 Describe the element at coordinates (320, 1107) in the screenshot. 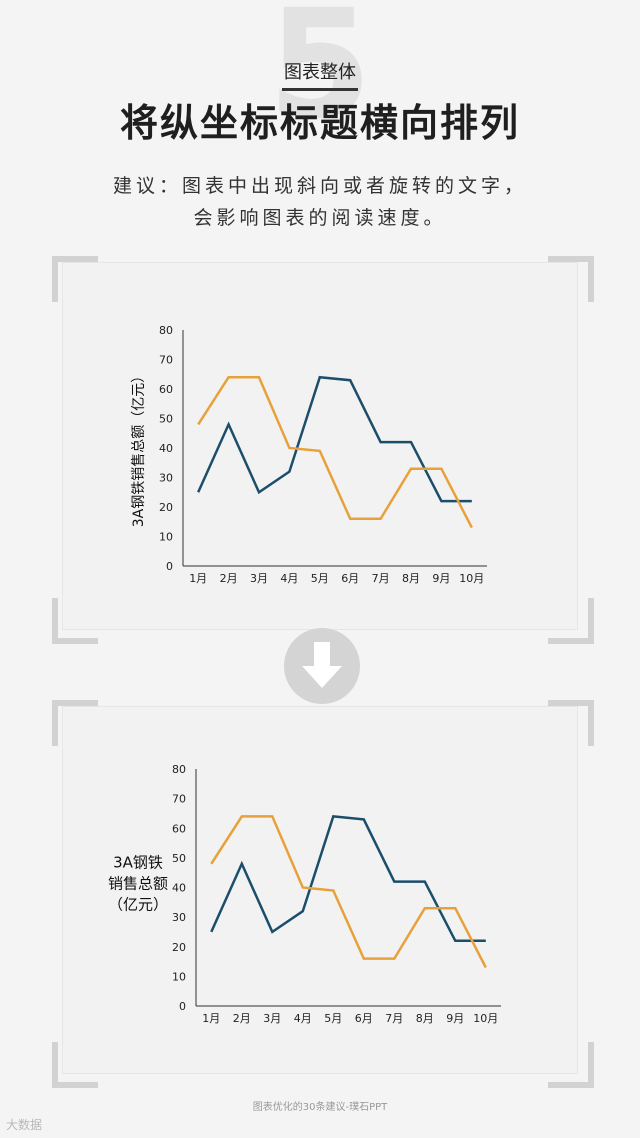

I see `footer-caption: 图表优化的30条建议-璞石PPT` at that location.